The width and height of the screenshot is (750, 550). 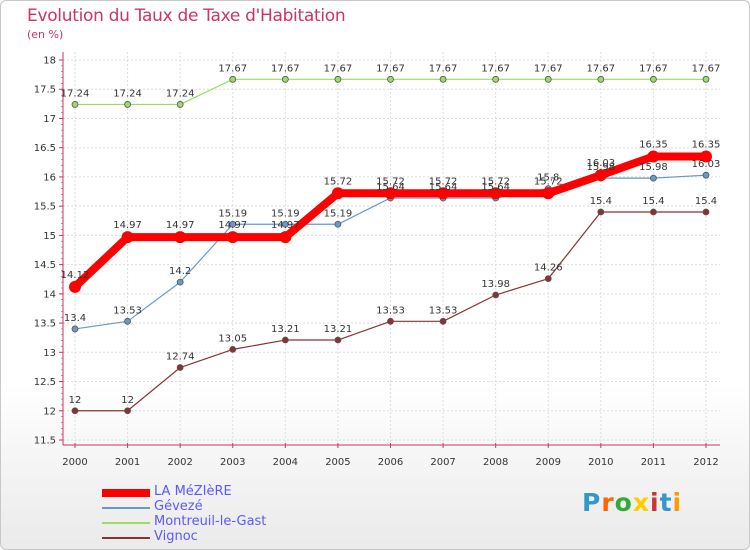 I want to click on x-tick-label: 2011, so click(x=653, y=462).